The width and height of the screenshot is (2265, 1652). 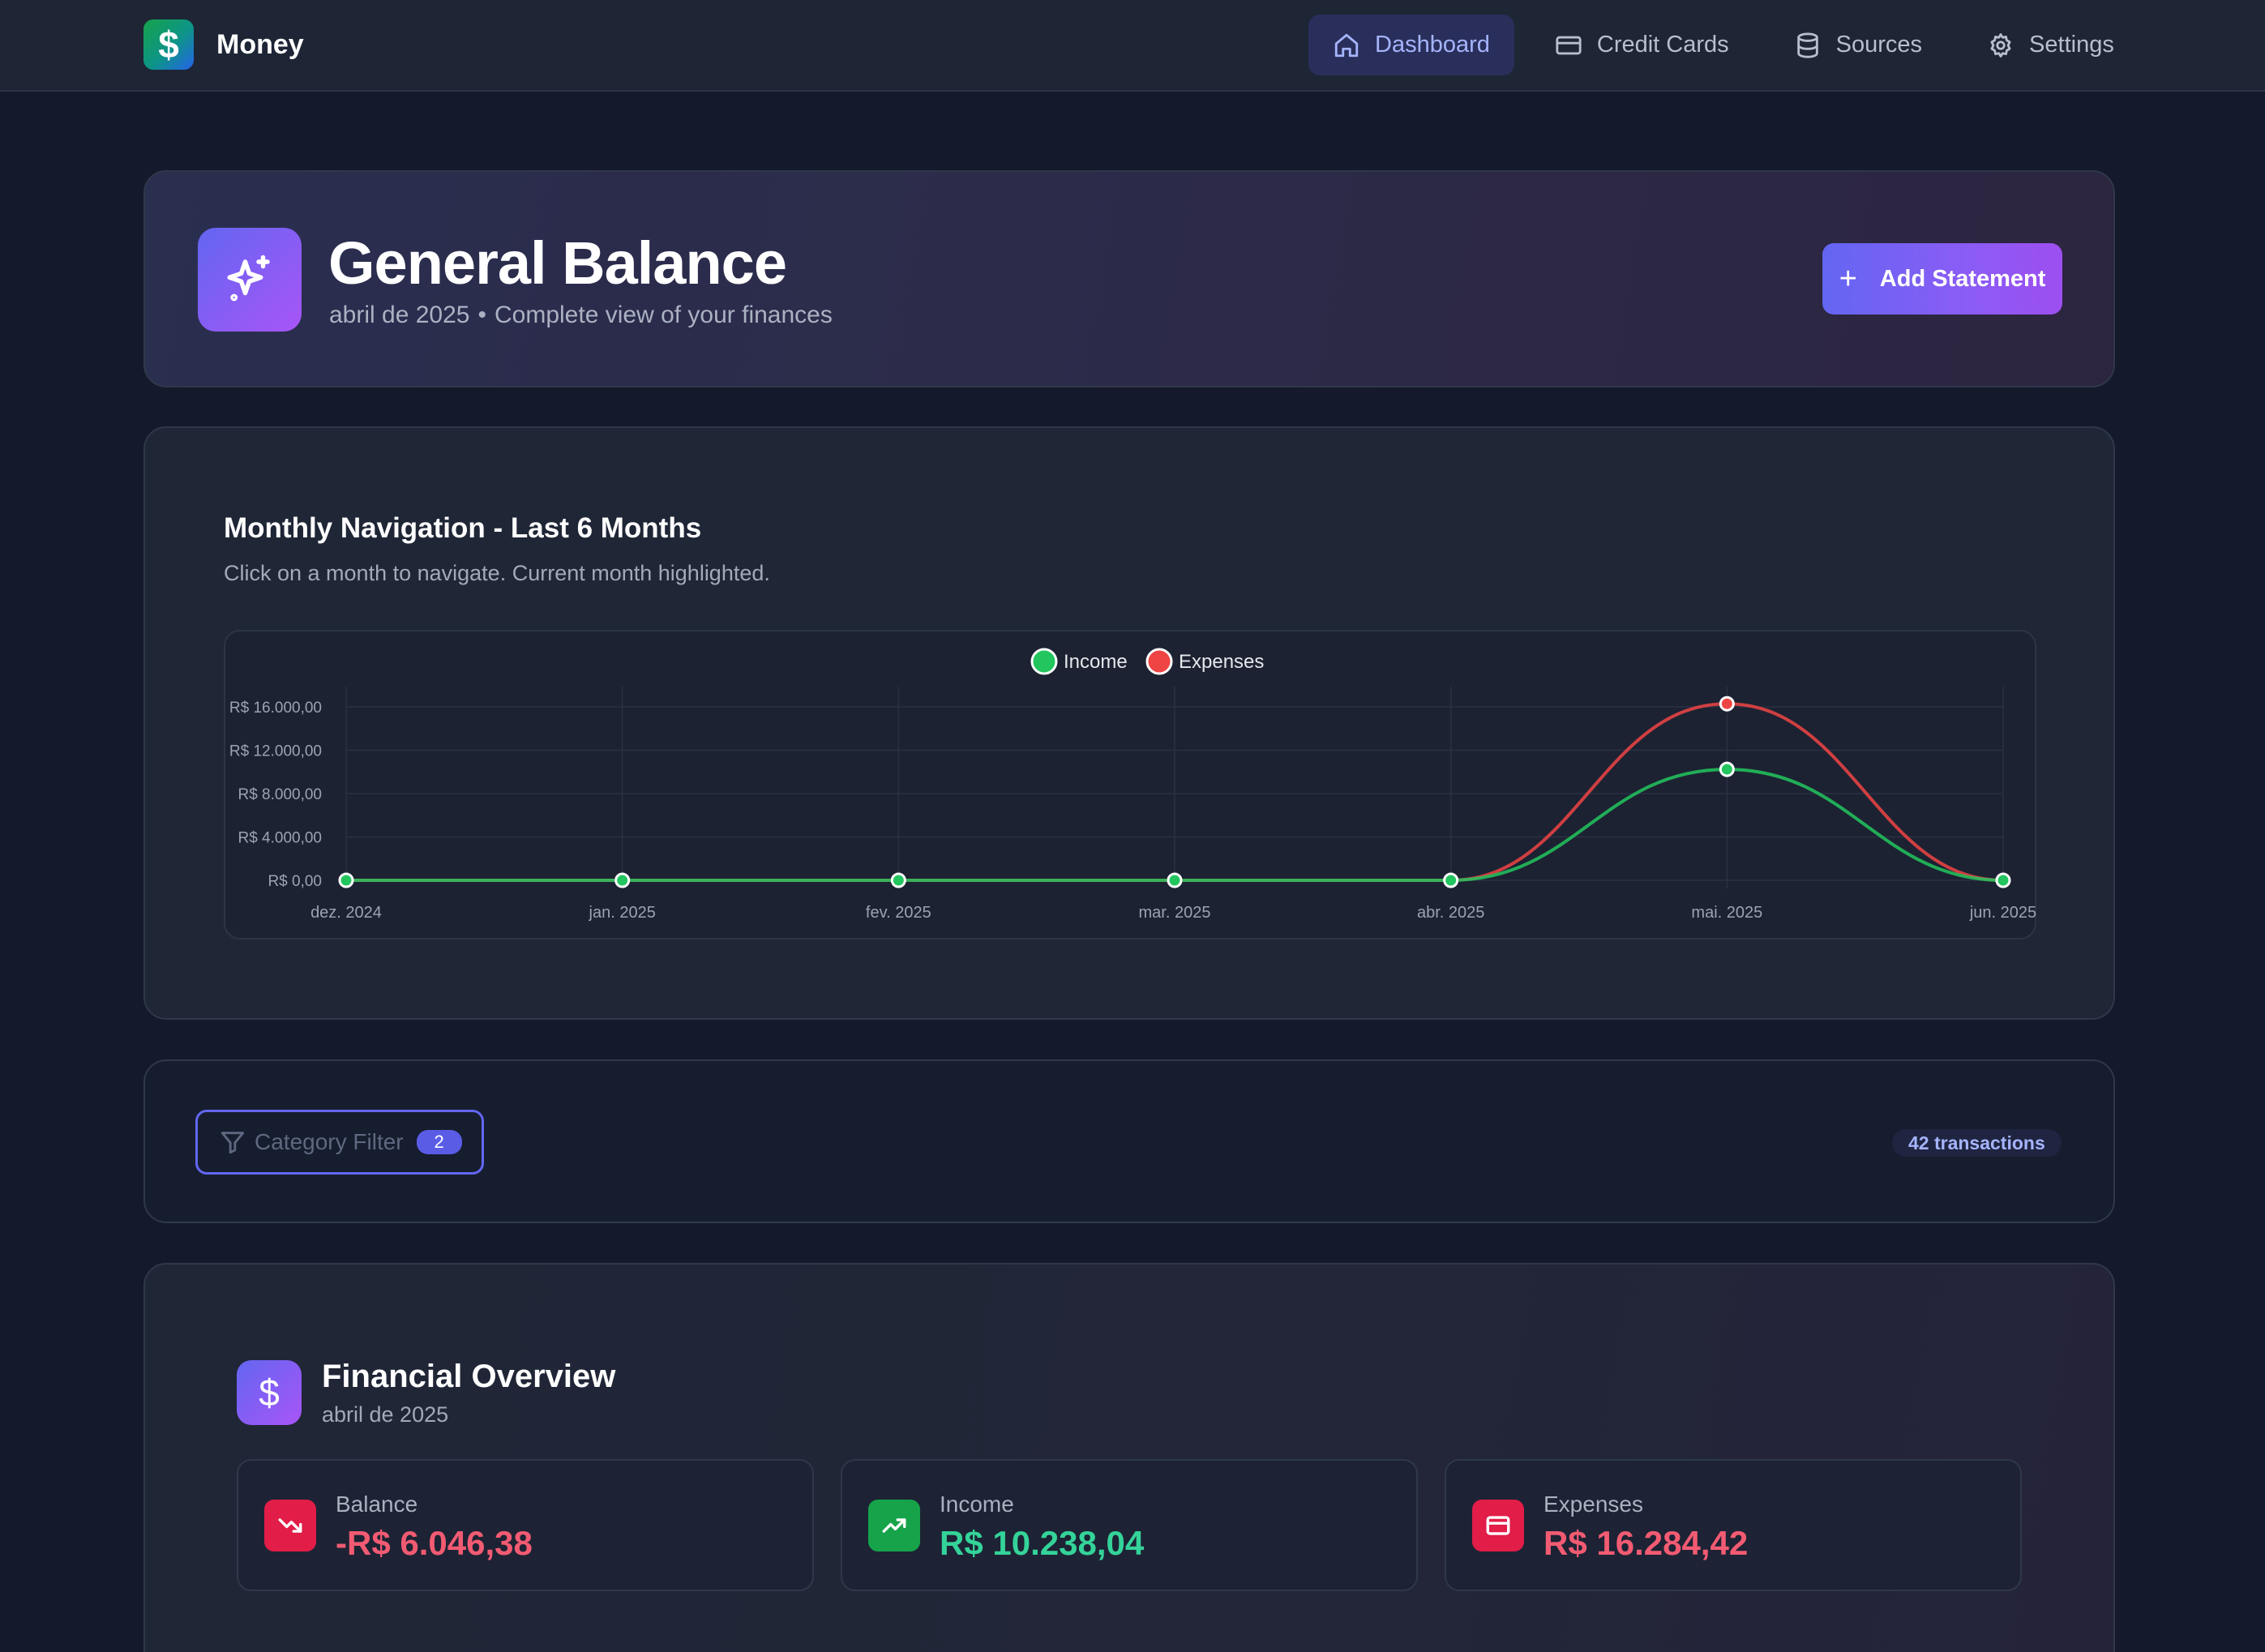 I want to click on dollar-logo-icon: $, so click(x=168, y=45).